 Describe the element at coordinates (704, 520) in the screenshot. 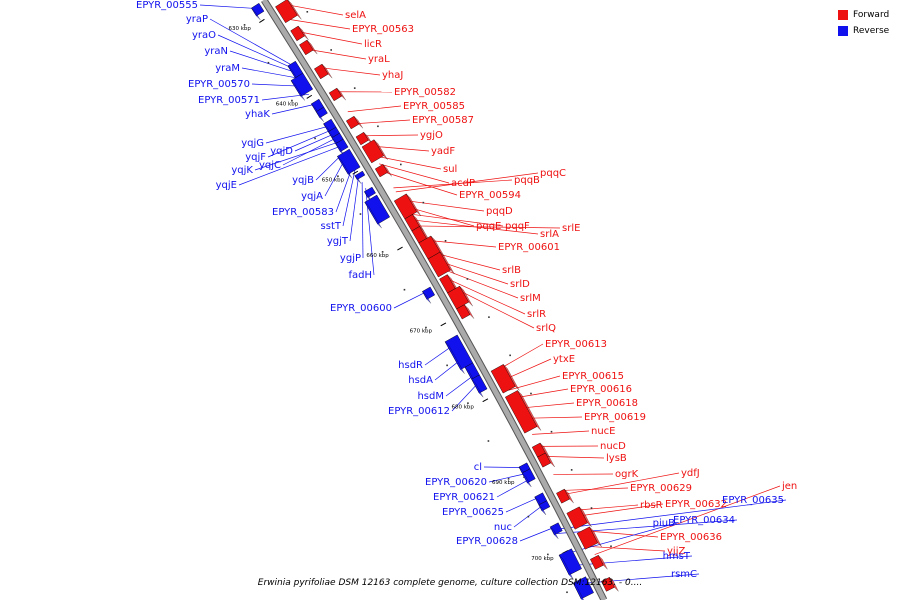

I see `reverse-gene-label: EPYR_00634` at that location.